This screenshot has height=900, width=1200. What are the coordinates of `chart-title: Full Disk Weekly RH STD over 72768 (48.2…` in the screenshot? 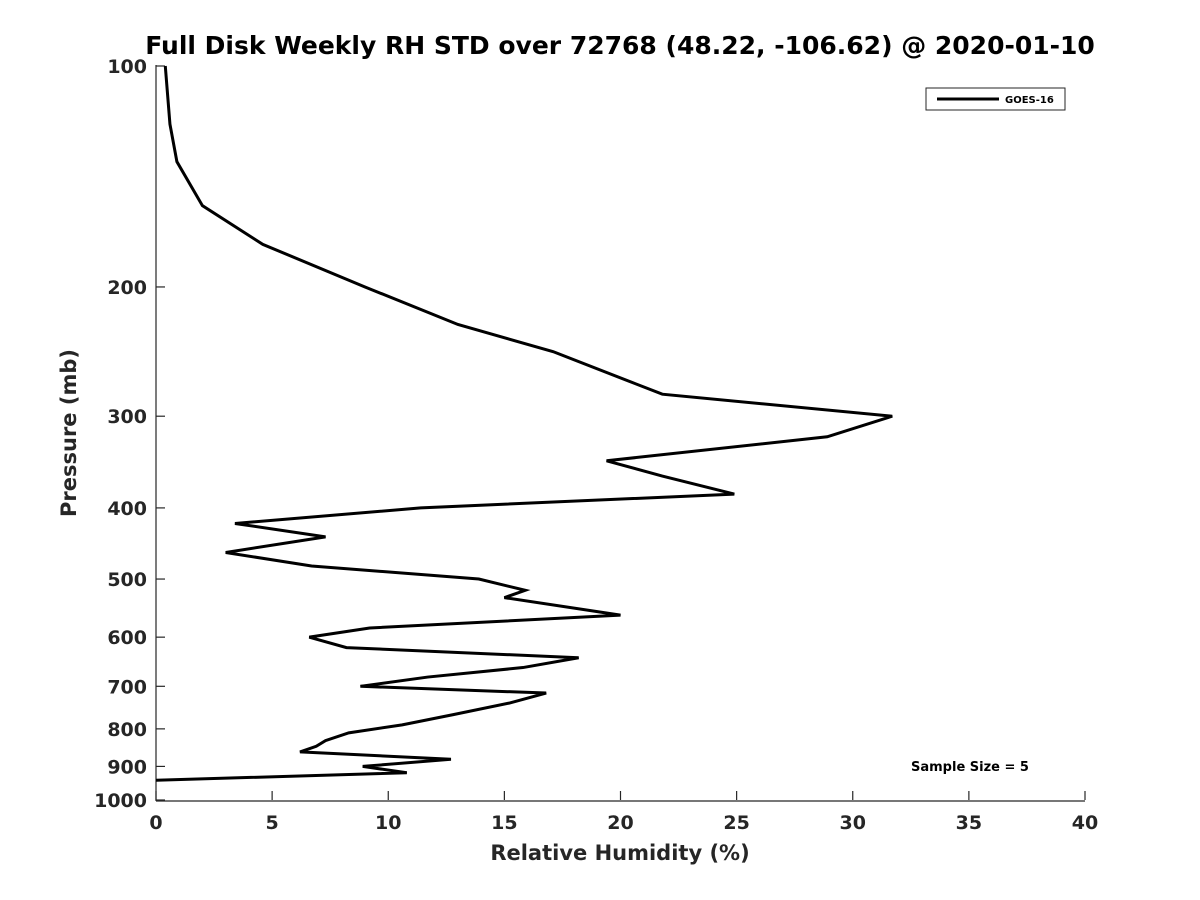 It's located at (620, 45).